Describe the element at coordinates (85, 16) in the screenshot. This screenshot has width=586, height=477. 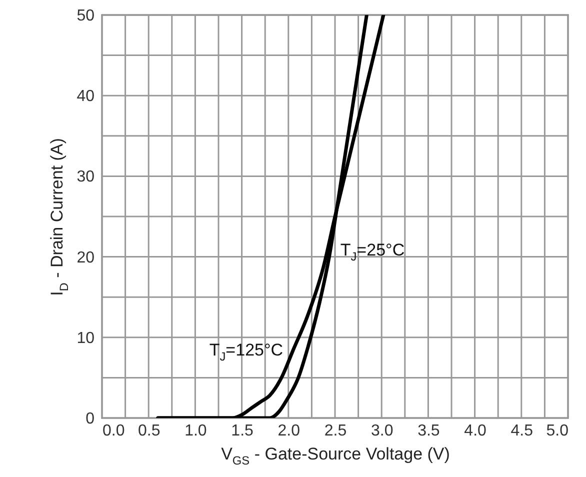
I see `y-tick-label: 50` at that location.